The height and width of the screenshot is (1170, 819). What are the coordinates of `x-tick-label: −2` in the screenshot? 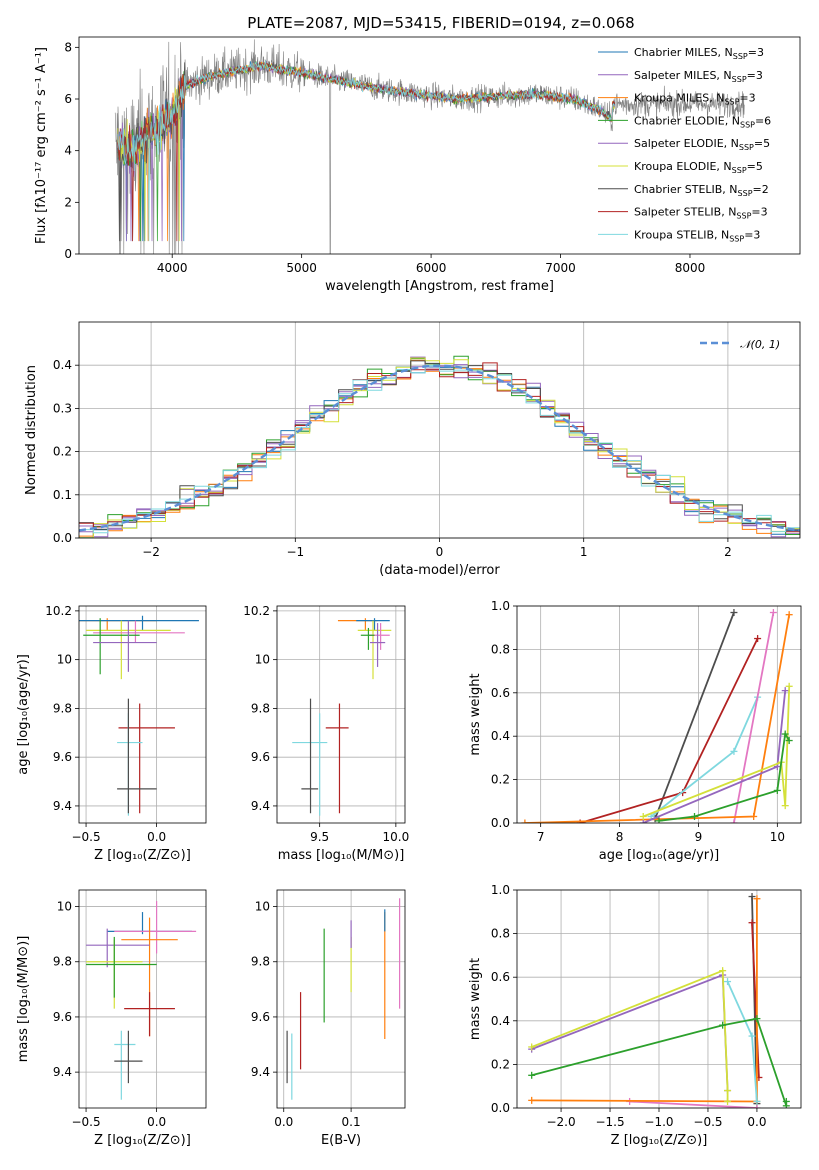 It's located at (151, 552).